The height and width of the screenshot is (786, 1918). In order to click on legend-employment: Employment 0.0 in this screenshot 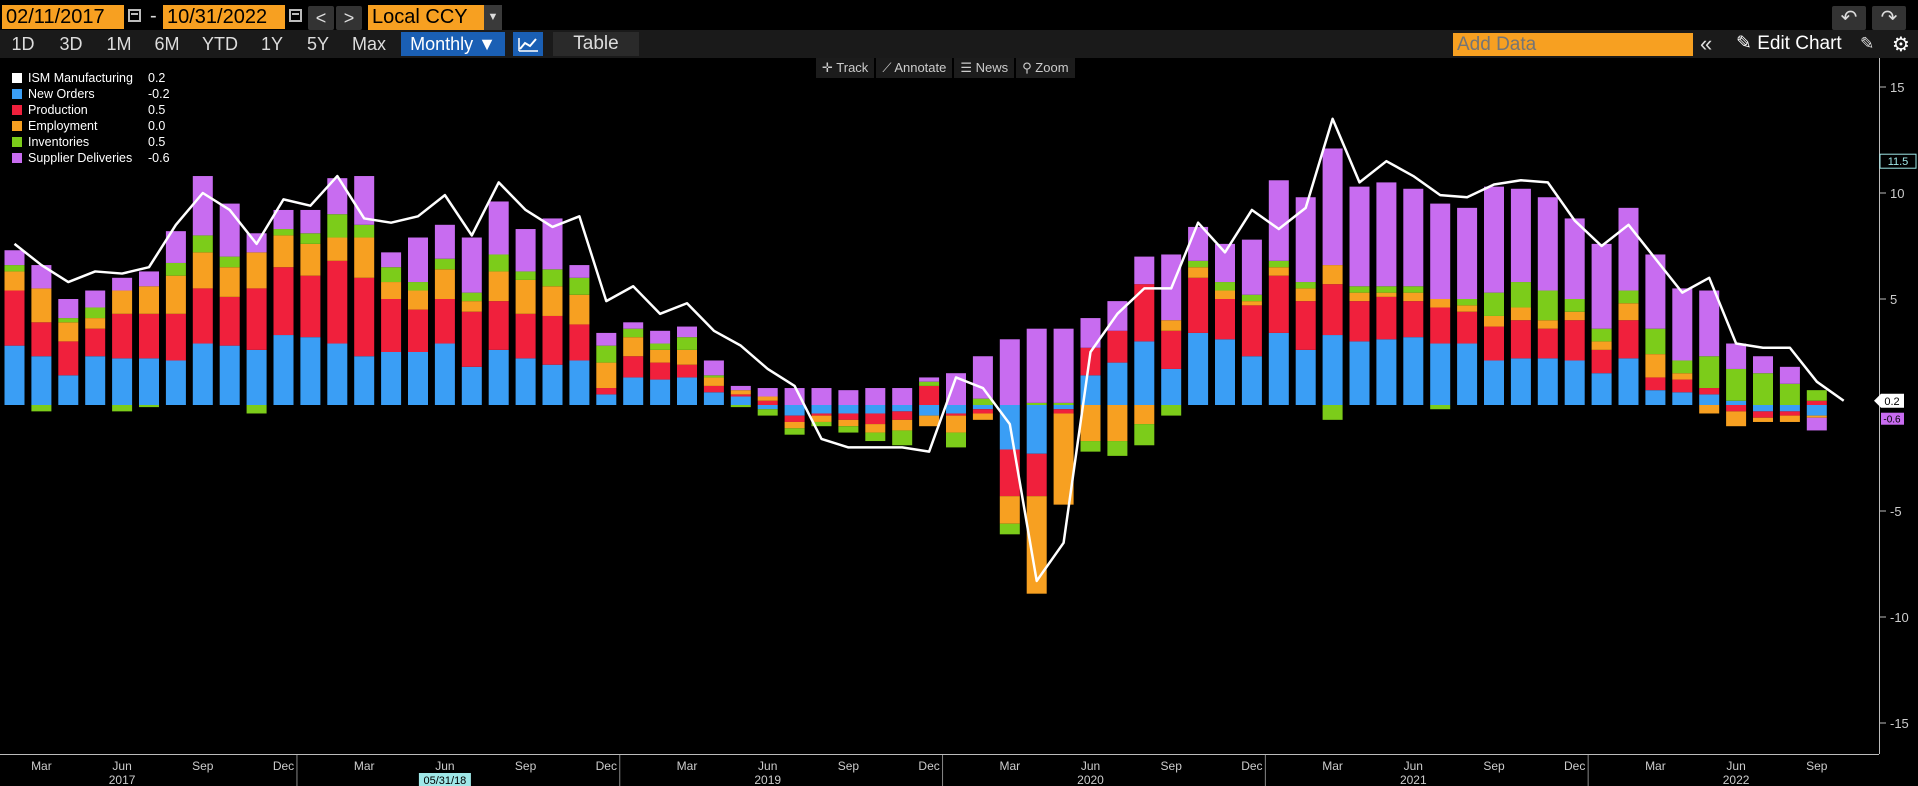, I will do `click(93, 126)`.